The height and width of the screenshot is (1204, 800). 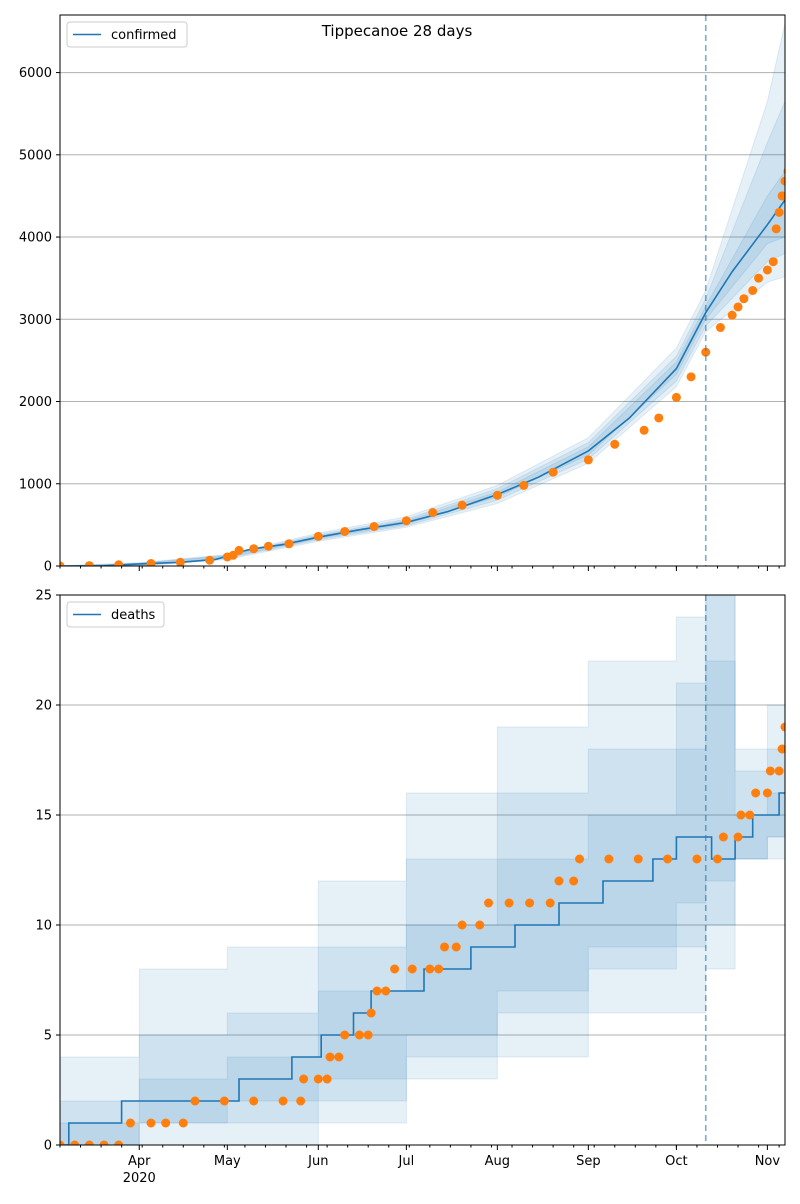 I want to click on y-tick-label: 6000, so click(x=35, y=73).